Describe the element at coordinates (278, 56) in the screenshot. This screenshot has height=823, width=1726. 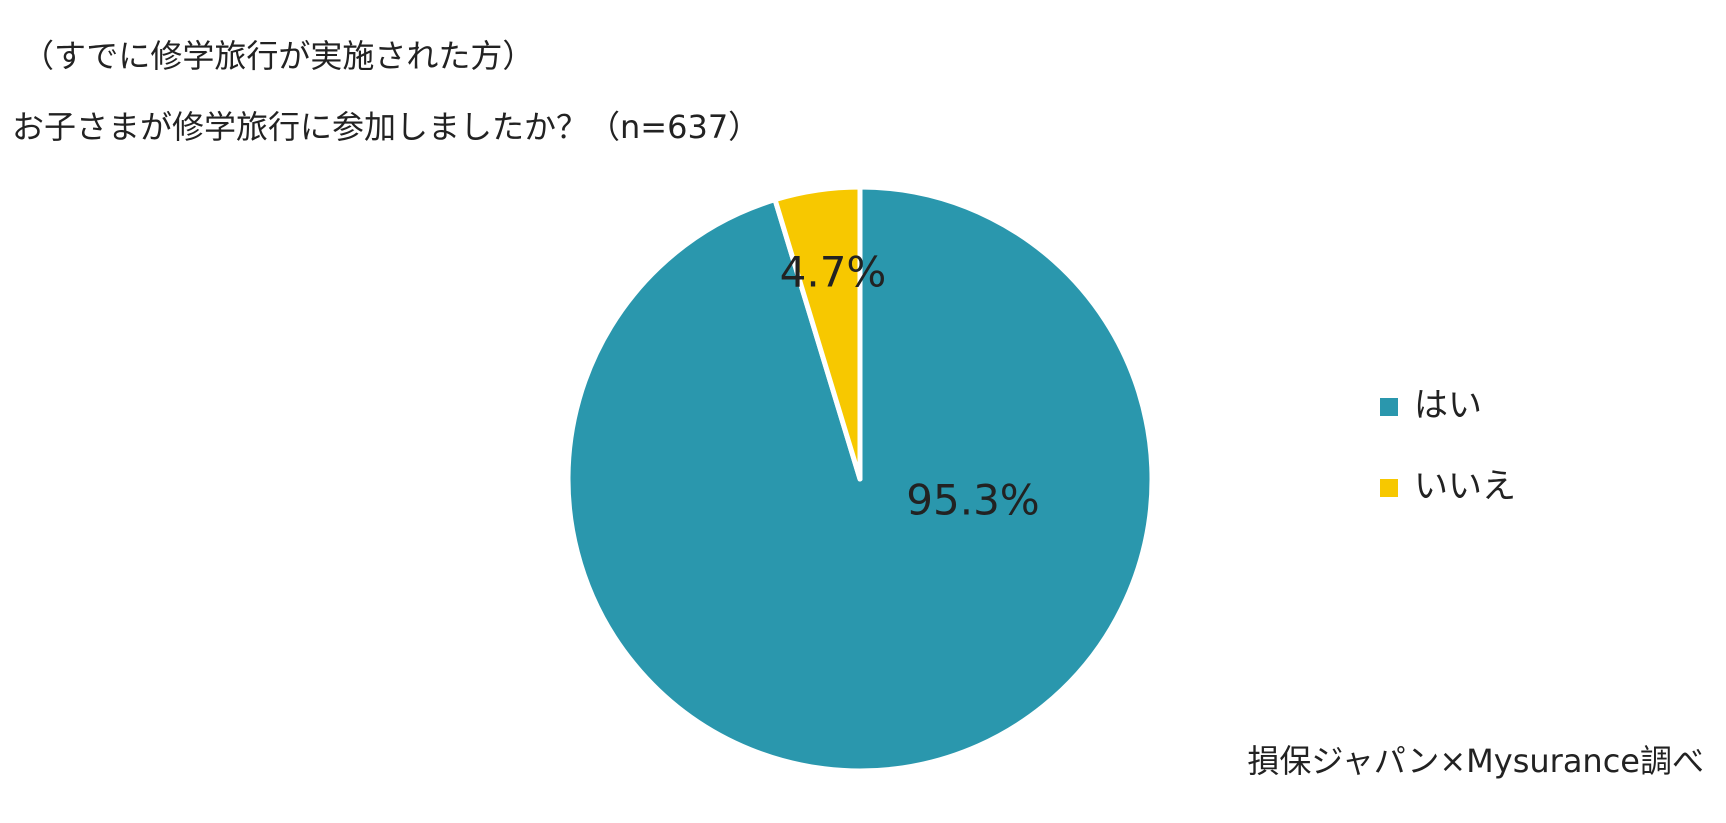
I see `chart-subtitle: （すでに修学旅行が実施された方）` at that location.